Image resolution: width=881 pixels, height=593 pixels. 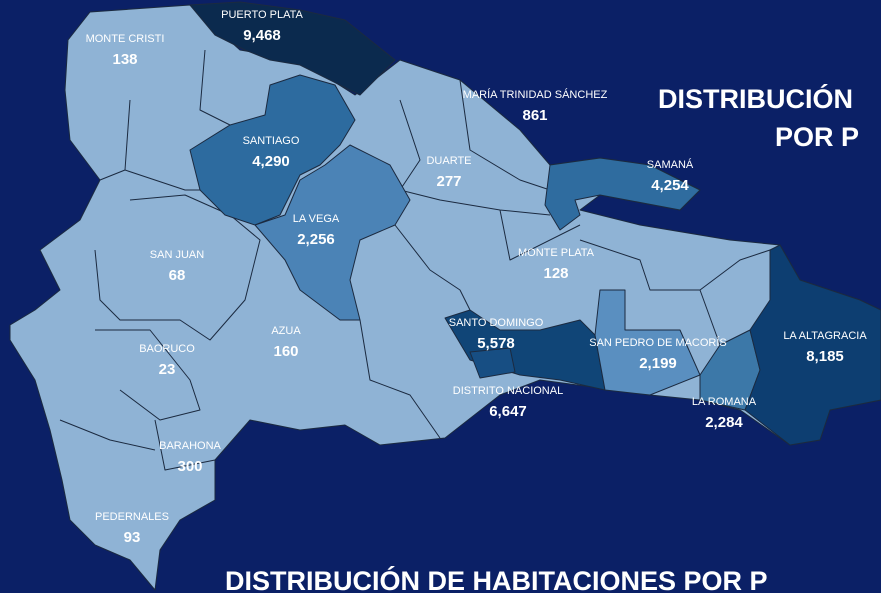 I want to click on province-value: 5,578, so click(x=496, y=343).